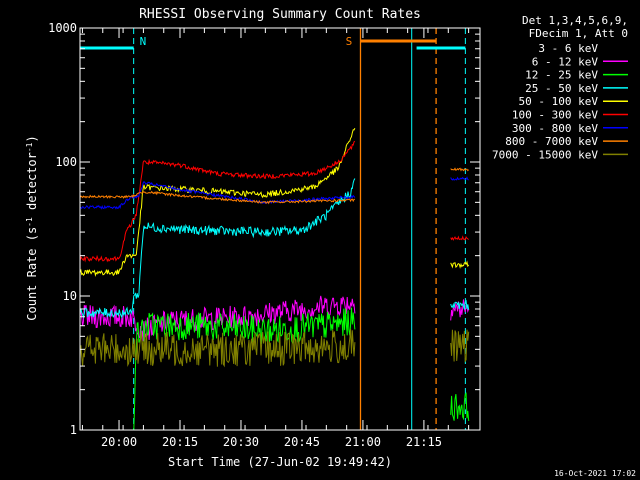  I want to click on x-tick-label: 21:15, so click(424, 442).